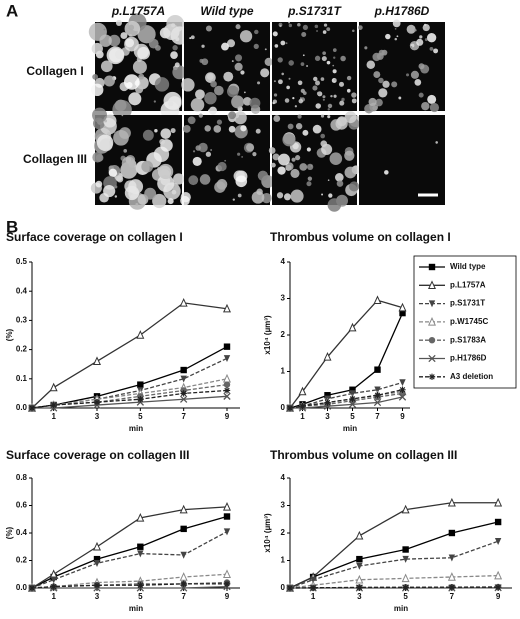 The width and height of the screenshot is (520, 619). I want to click on x-tick-label: 7, so click(183, 596).